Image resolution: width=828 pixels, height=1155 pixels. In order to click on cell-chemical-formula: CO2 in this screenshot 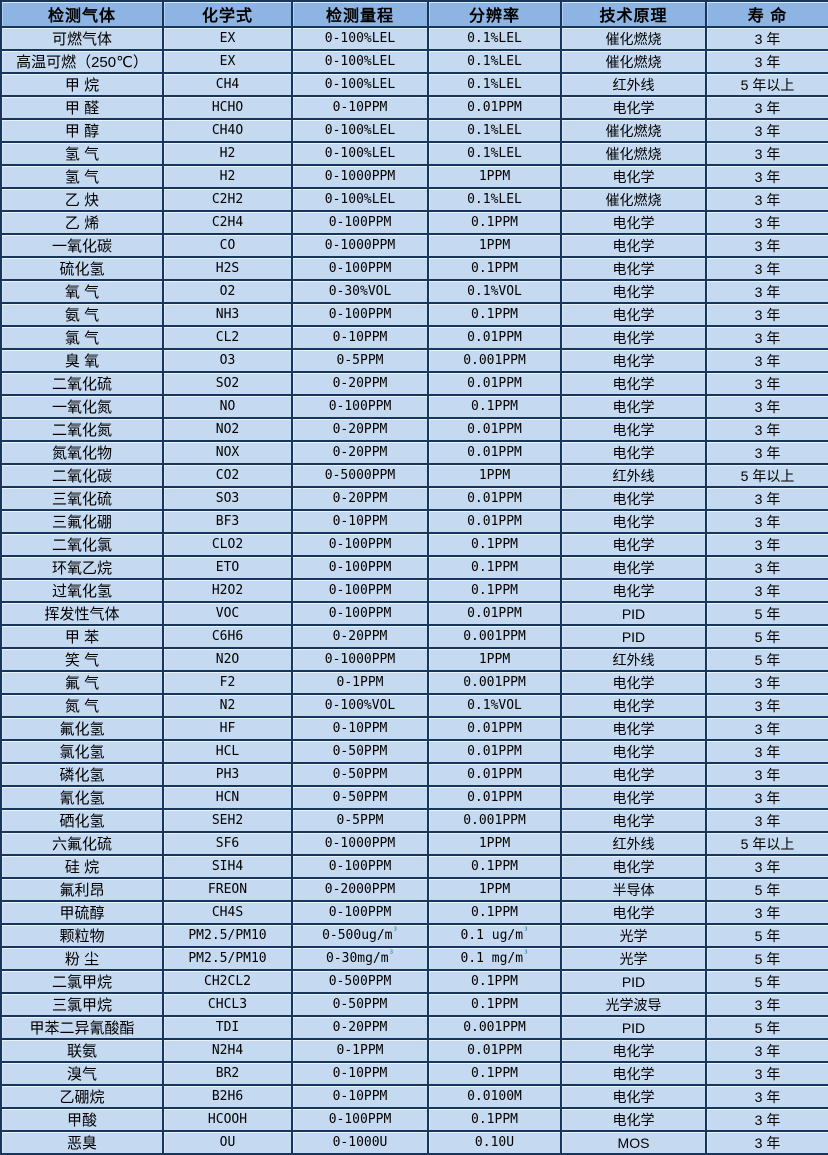, I will do `click(227, 475)`.